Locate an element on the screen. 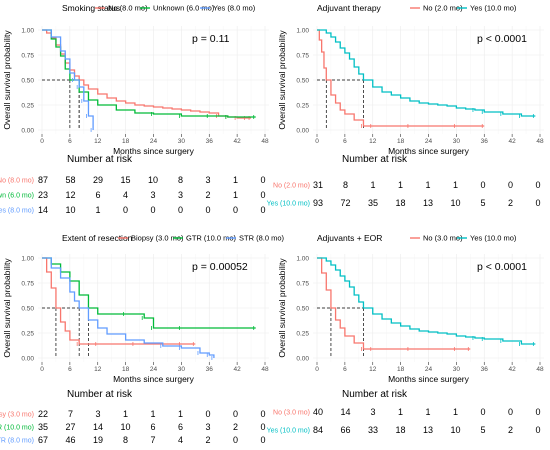  risk-cell: 93 is located at coordinates (318, 203).